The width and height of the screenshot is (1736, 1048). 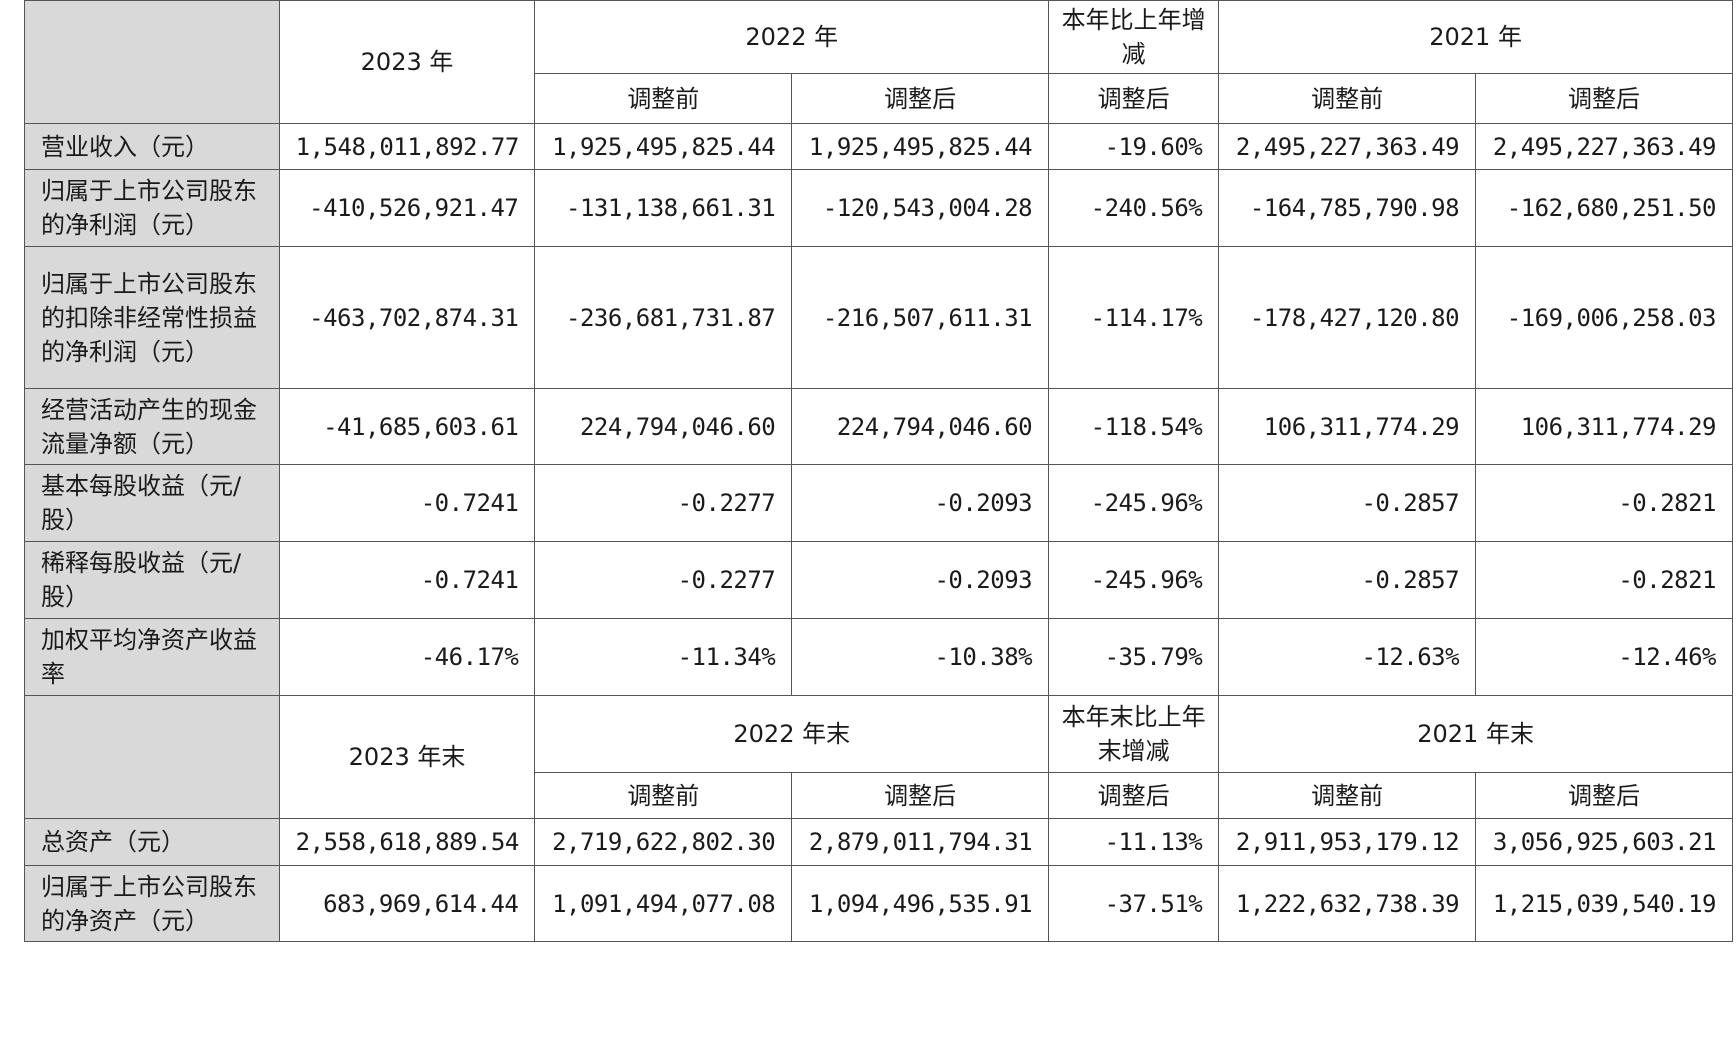 I want to click on header-2022-after: 调整后, so click(x=920, y=98).